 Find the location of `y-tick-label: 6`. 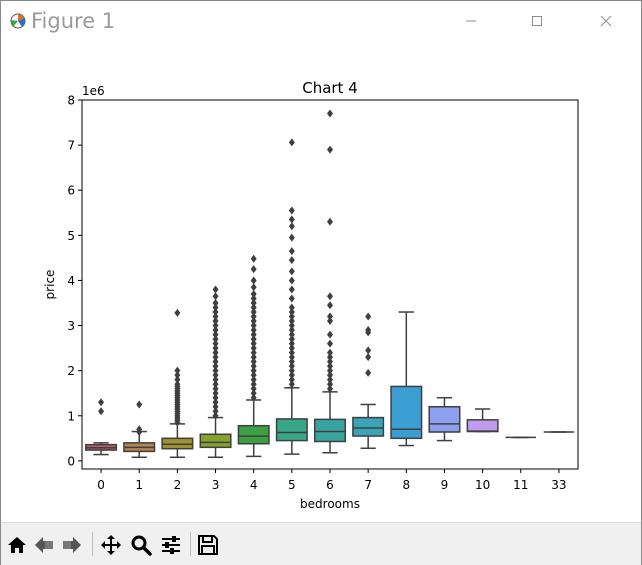

y-tick-label: 6 is located at coordinates (71, 191).